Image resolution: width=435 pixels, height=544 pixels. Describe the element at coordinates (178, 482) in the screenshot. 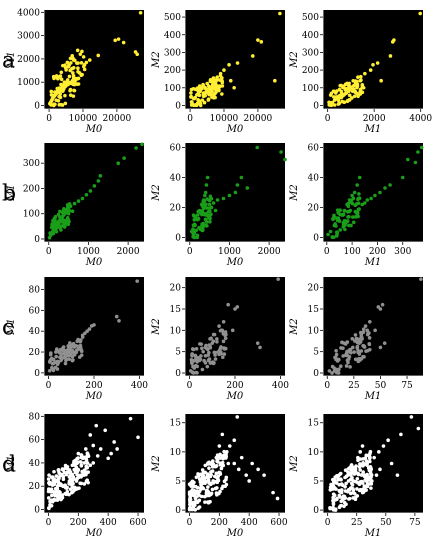

I see `y-tick-label: 5` at that location.